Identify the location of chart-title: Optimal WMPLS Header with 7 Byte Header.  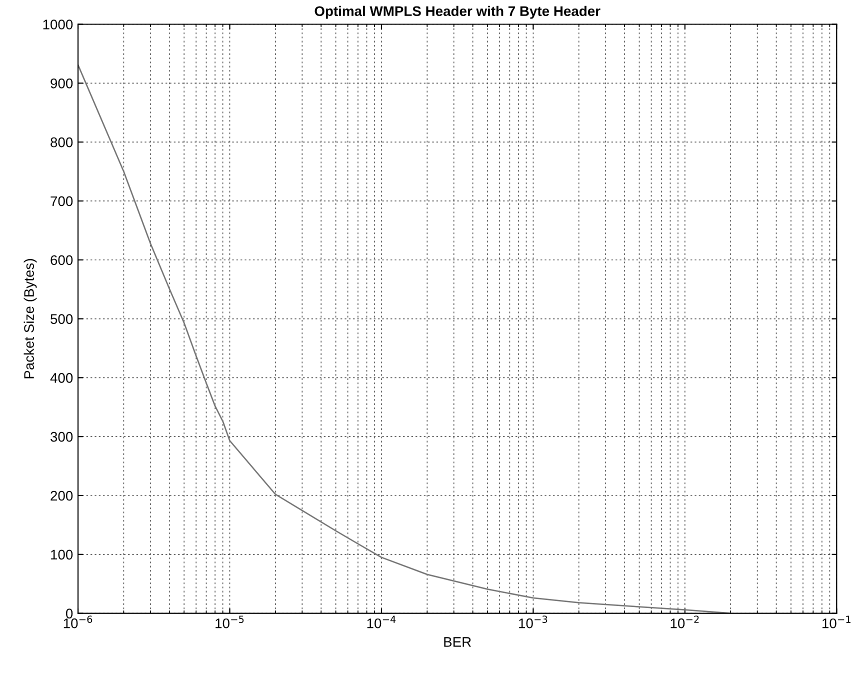
(457, 12).